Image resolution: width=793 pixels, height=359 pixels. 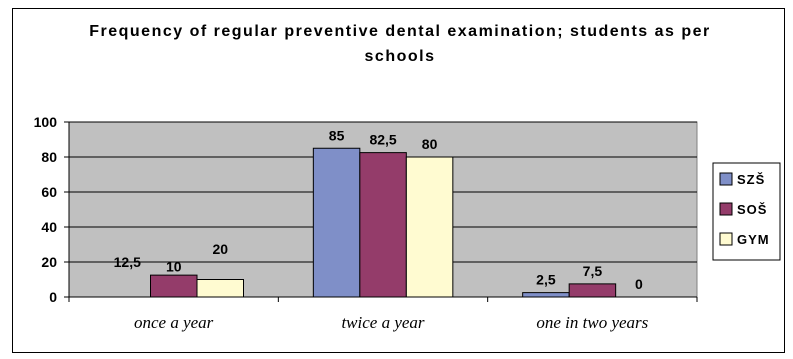 I want to click on legend-label-3: GYM, so click(x=753, y=239).